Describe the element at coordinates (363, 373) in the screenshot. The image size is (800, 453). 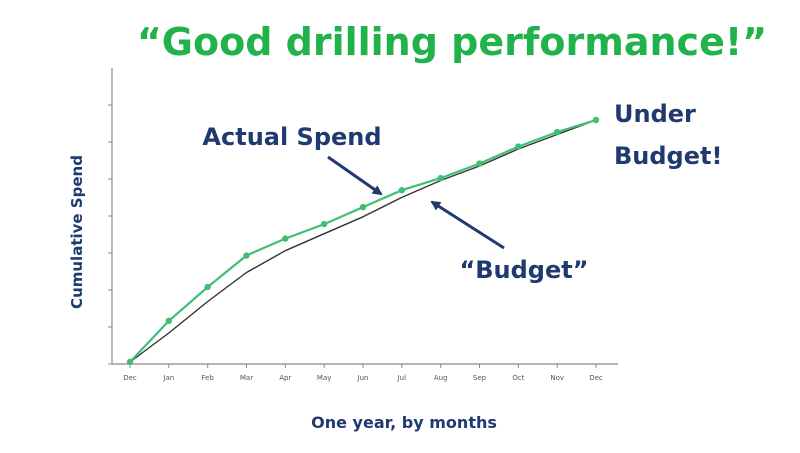
I see `x-axis-ticks: Dec Jan Feb Mar Apr May Jun Jul Aug Sep Oct Nov Dec` at that location.